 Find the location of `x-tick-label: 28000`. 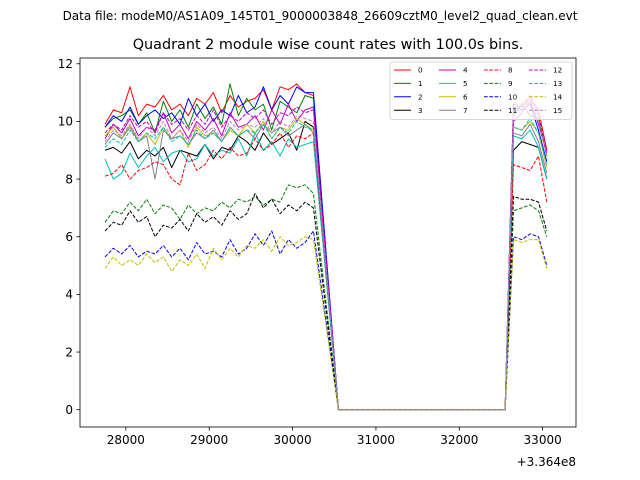

x-tick-label: 28000 is located at coordinates (126, 440).